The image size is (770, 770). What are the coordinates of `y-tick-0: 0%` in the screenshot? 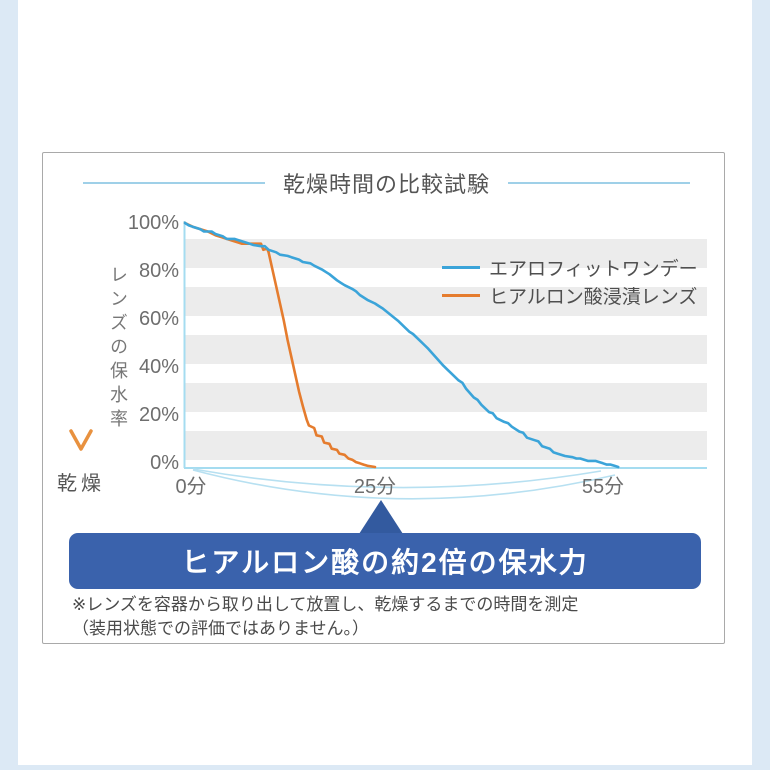 It's located at (164, 463).